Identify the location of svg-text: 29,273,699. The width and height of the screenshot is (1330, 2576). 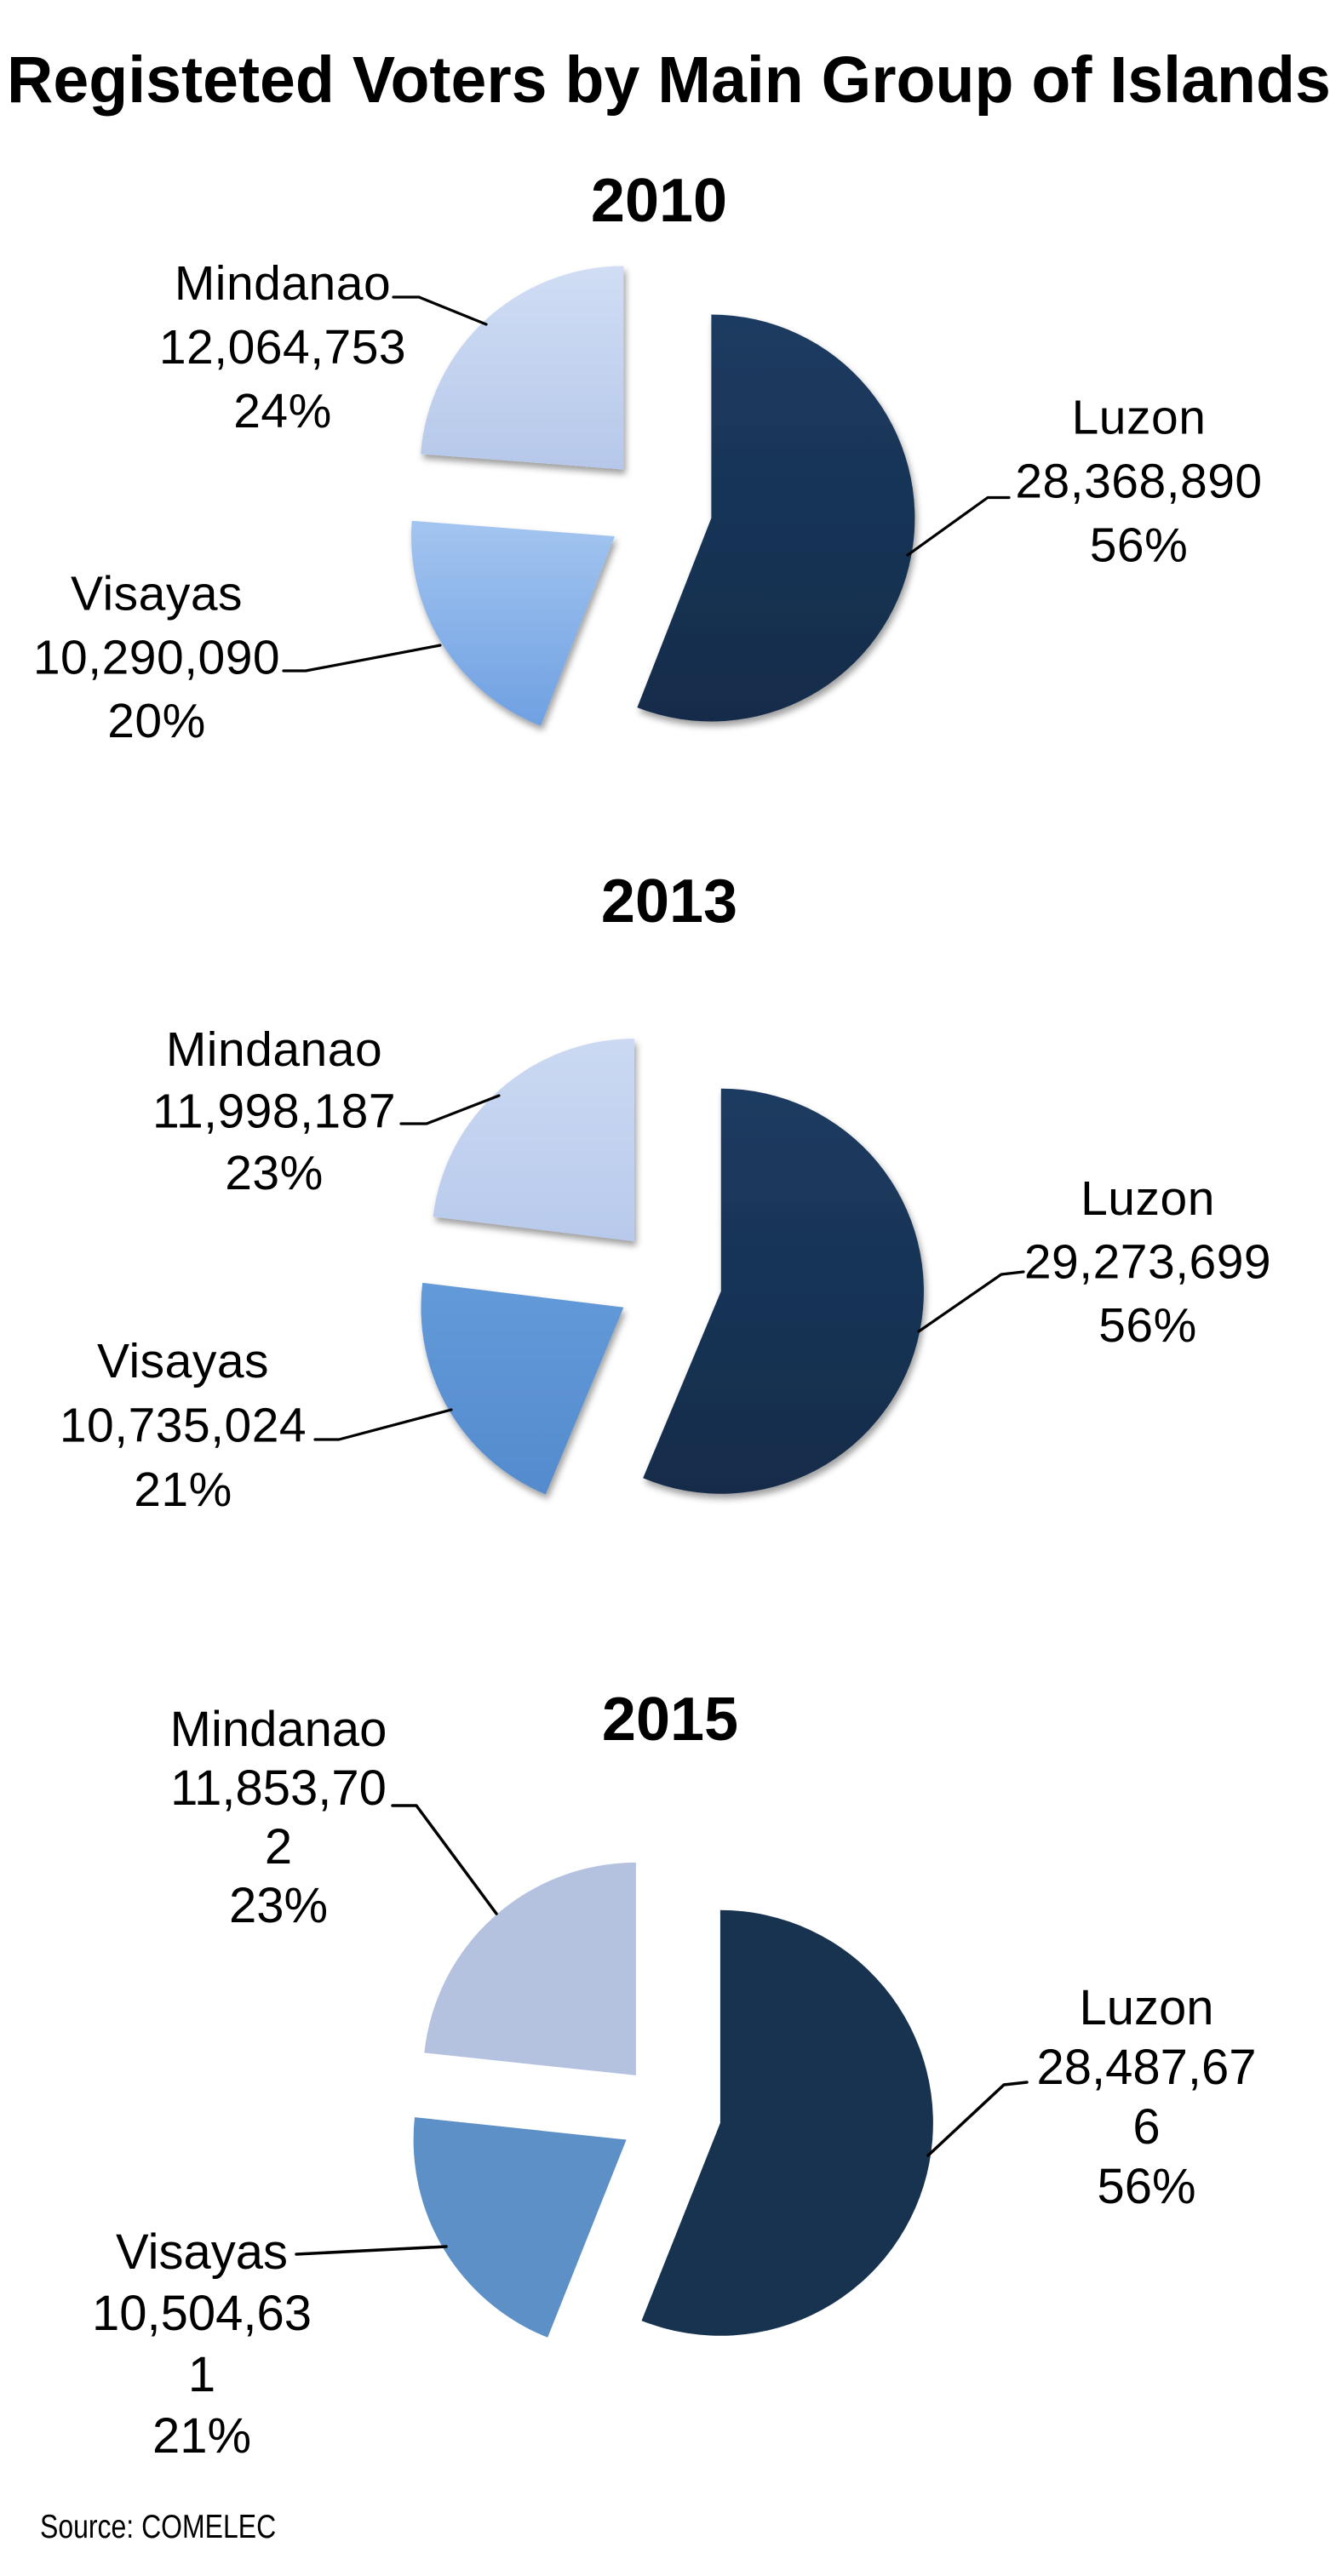
(1147, 1263).